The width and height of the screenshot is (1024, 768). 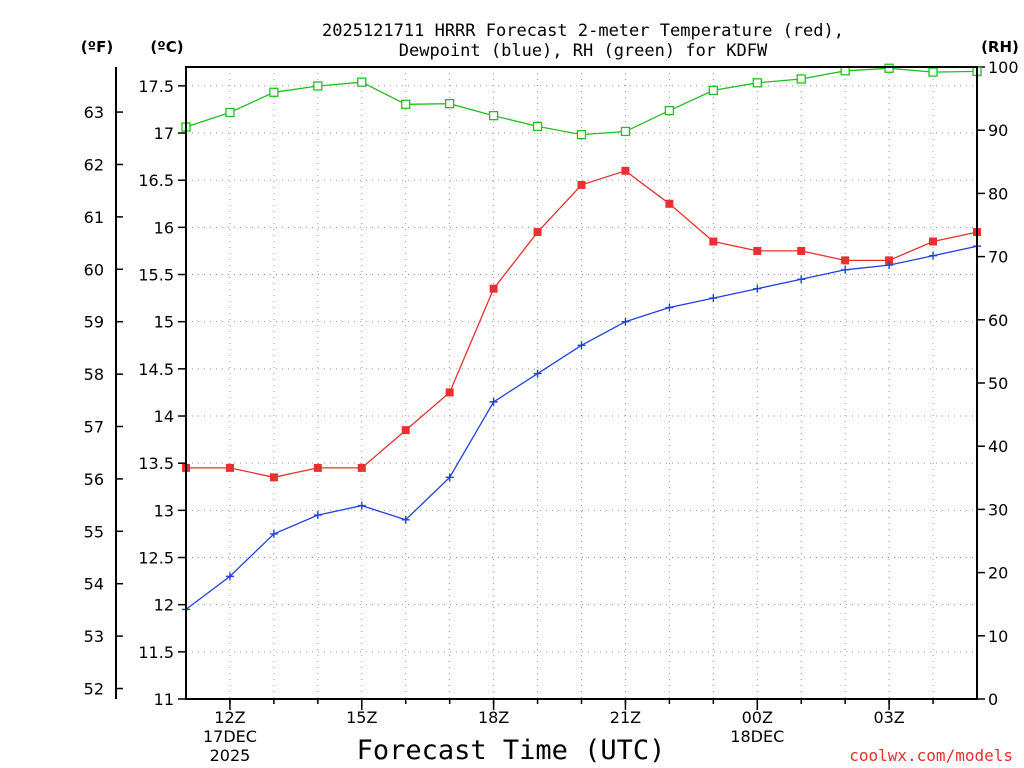 I want to click on celsius-tick-label: 13, so click(x=164, y=510).